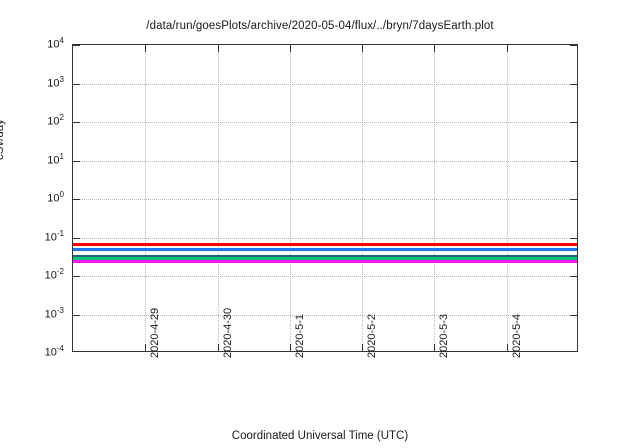 The width and height of the screenshot is (640, 448). What do you see at coordinates (55, 197) in the screenshot?
I see `y-axis-tick-label: 10⁰` at bounding box center [55, 197].